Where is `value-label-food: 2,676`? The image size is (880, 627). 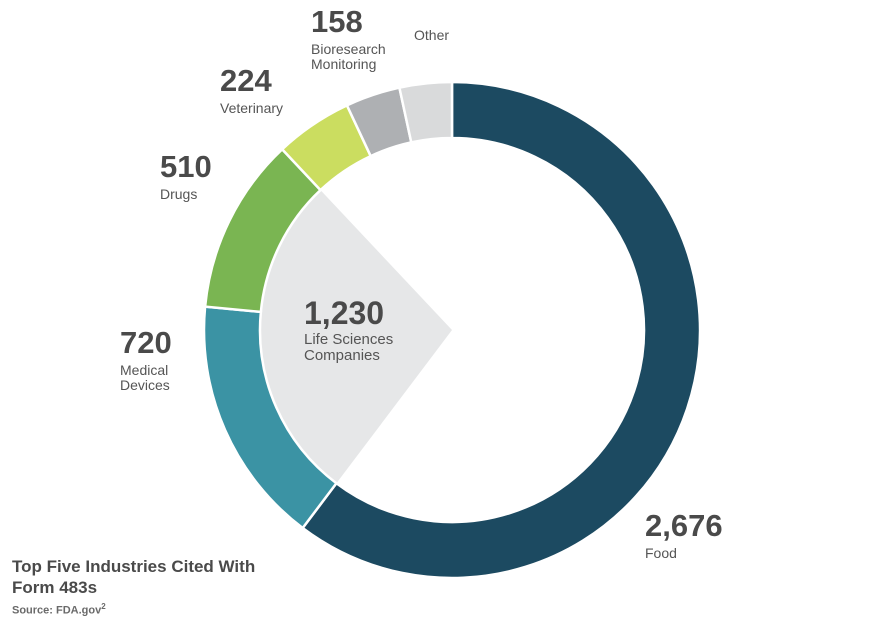 value-label-food: 2,676 is located at coordinates (684, 525).